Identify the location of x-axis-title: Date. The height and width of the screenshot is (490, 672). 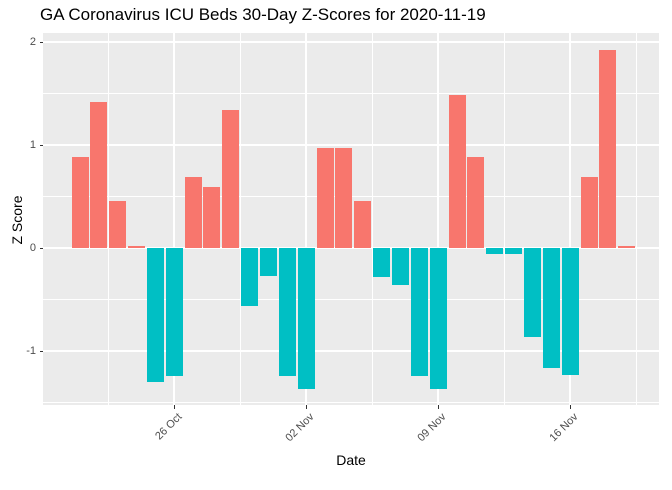
(351, 460).